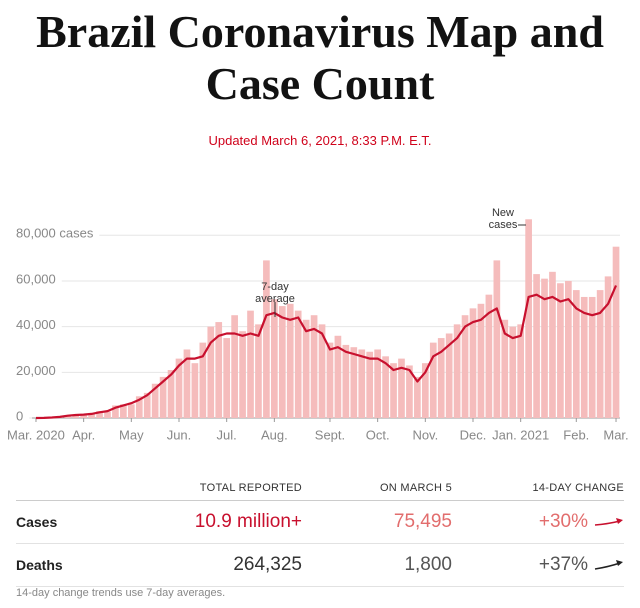  Describe the element at coordinates (503, 225) in the screenshot. I see `annotation: cases` at that location.